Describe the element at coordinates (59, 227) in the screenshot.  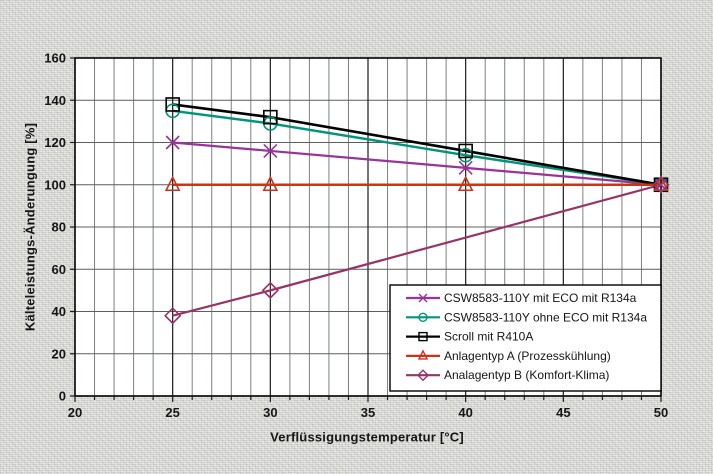
I see `y-tick-label: 80` at that location.